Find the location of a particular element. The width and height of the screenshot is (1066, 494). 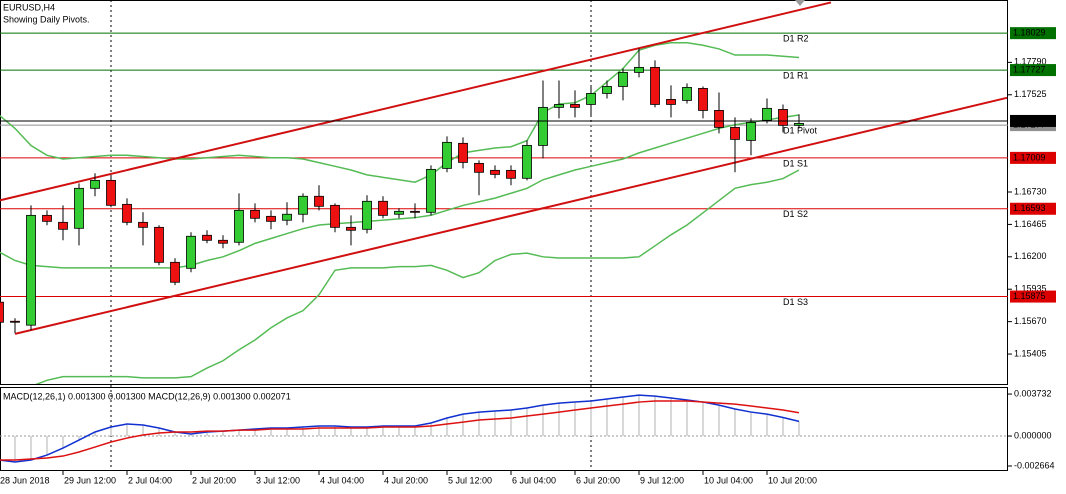

macd-plot is located at coordinates (504, 428).